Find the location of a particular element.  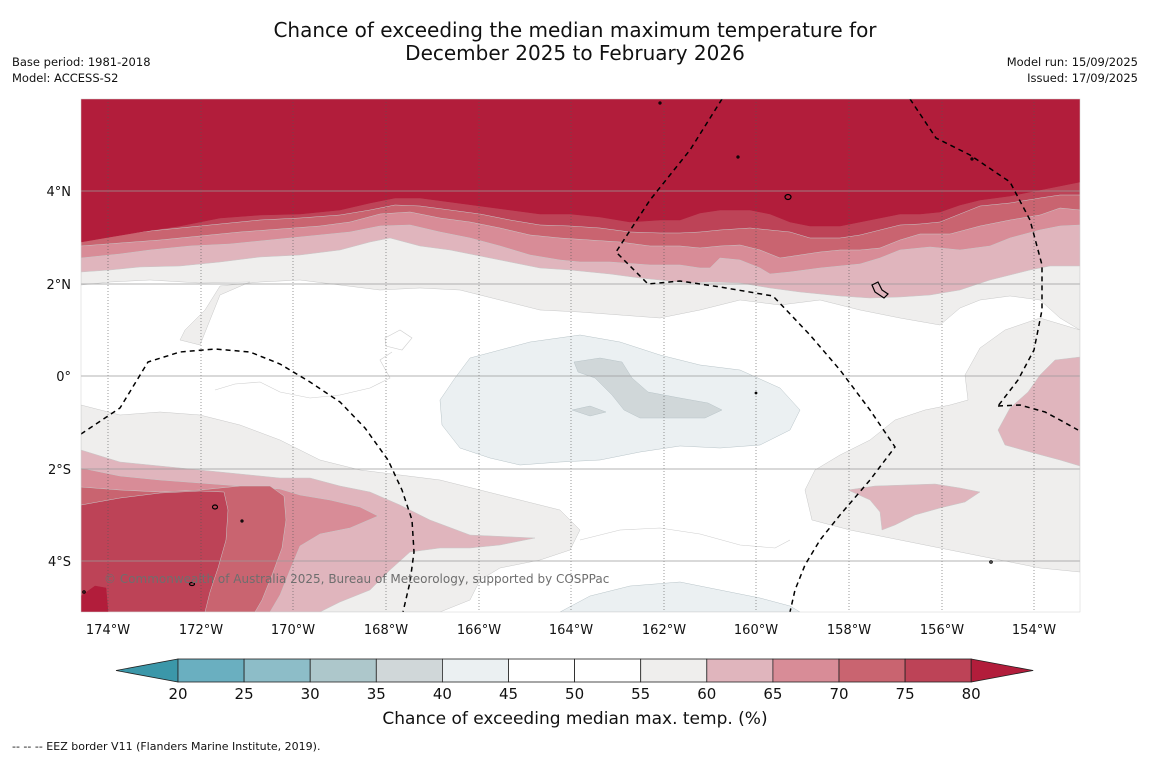

lon-tick-label: 156°W is located at coordinates (942, 630).